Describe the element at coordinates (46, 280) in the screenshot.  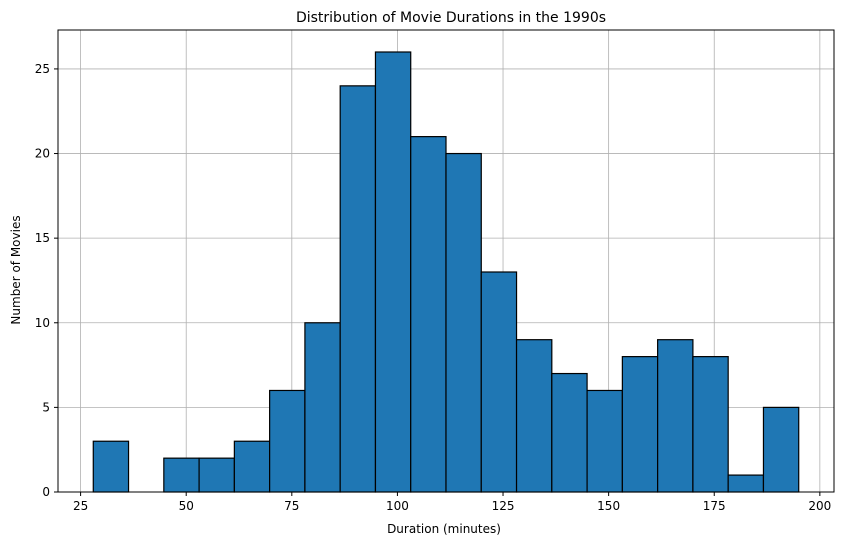
I see `y-axis-ticks: 0 5 10 15 20 25` at that location.